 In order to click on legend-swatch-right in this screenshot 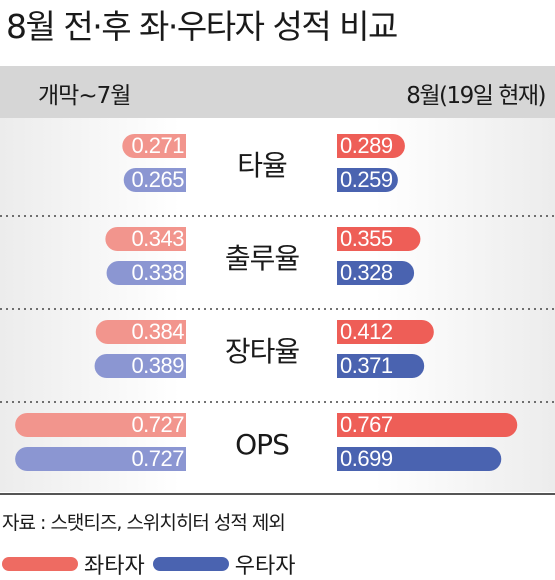, I will do `click(190, 564)`.